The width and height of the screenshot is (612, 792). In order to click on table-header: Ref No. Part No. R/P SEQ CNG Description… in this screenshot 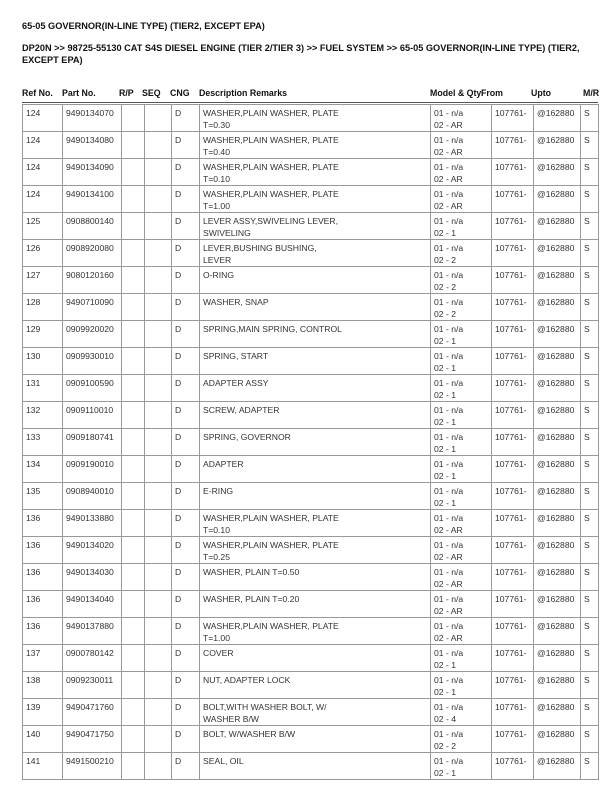, I will do `click(310, 95)`.